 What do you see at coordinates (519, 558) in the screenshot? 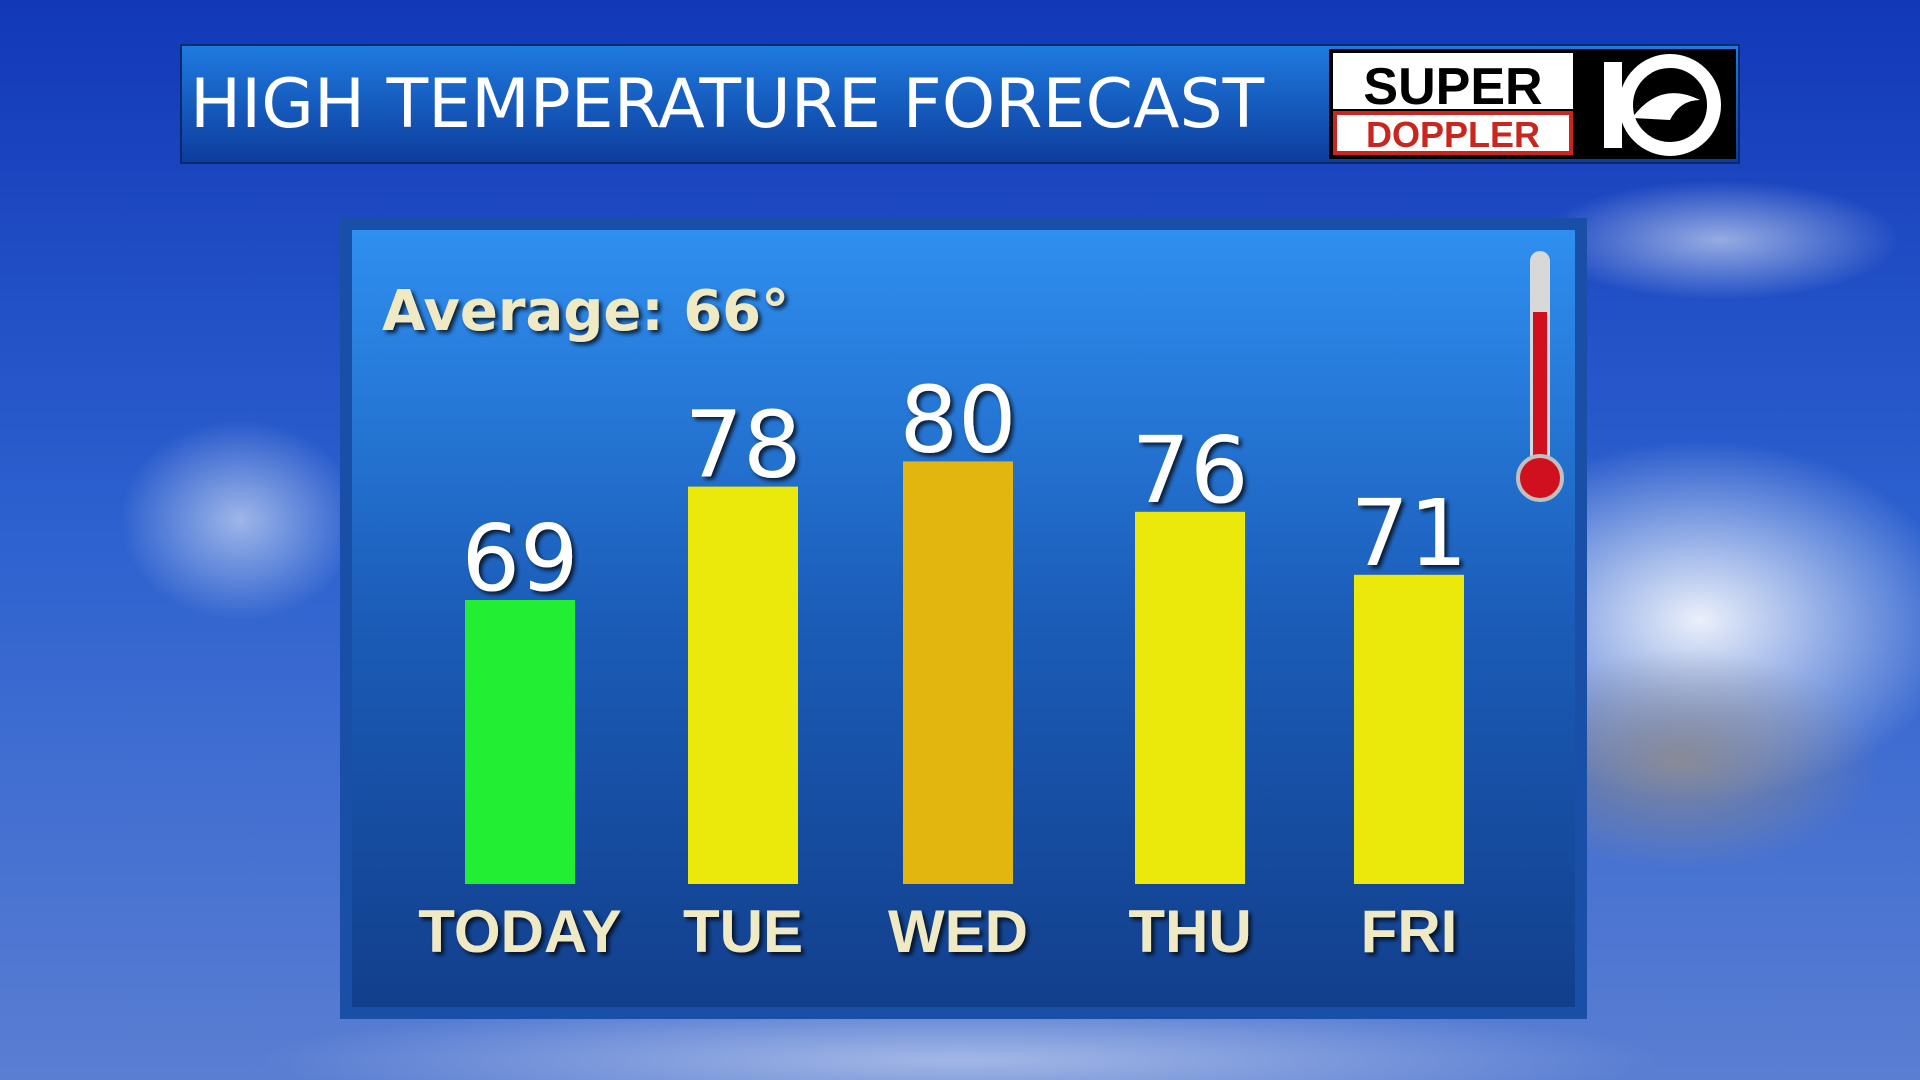
I see `value-label: 69` at bounding box center [519, 558].